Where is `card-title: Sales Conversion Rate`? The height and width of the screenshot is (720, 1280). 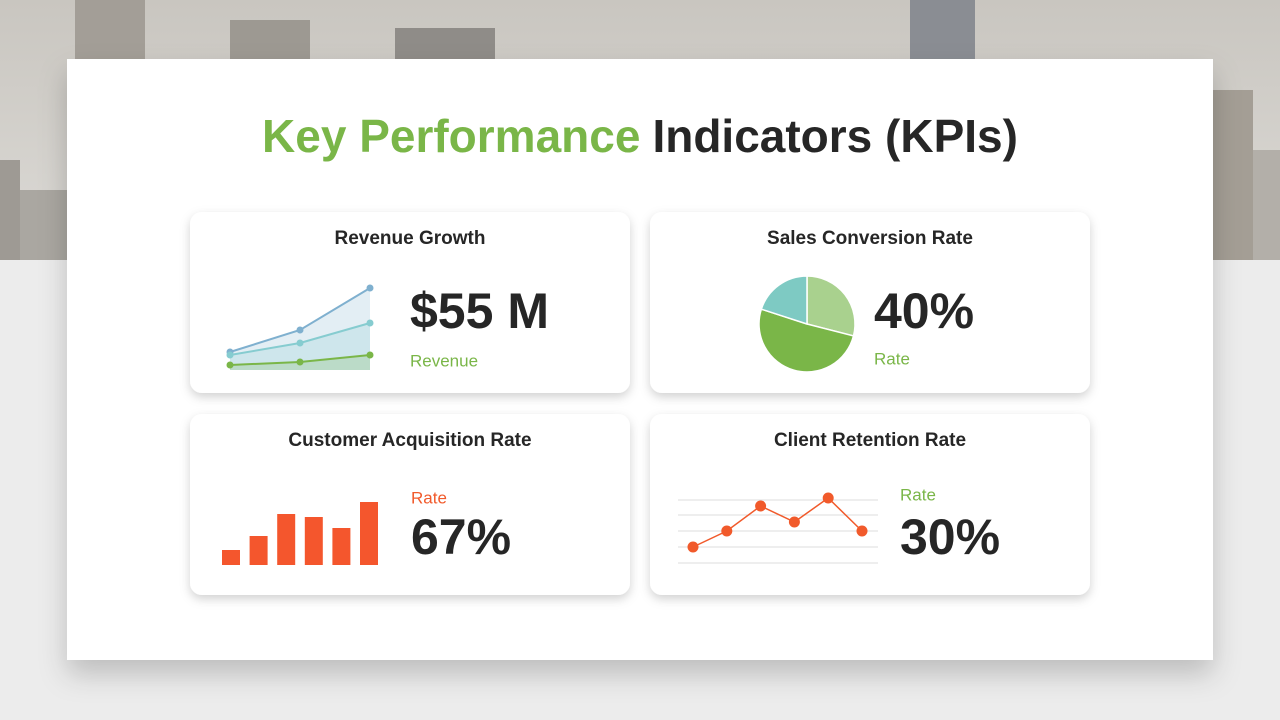 card-title: Sales Conversion Rate is located at coordinates (870, 238).